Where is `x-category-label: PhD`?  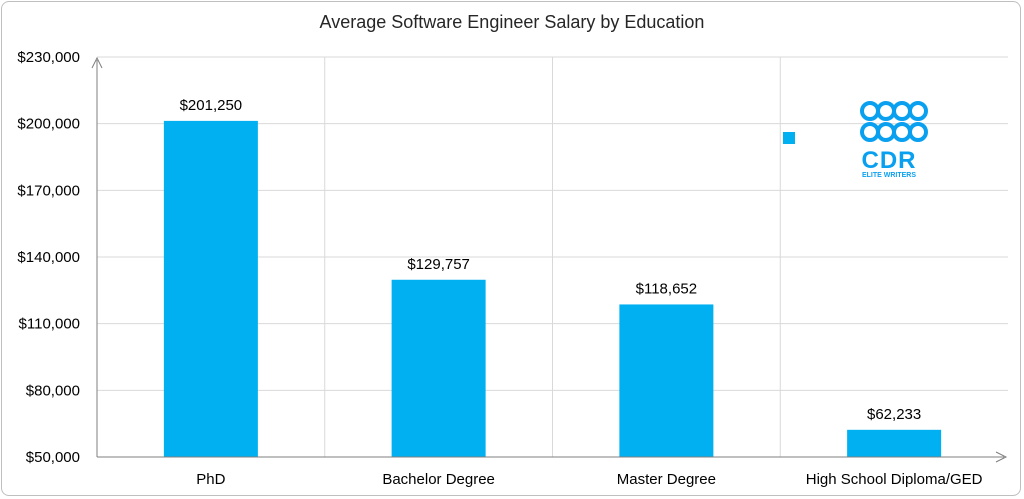
x-category-label: PhD is located at coordinates (210, 479).